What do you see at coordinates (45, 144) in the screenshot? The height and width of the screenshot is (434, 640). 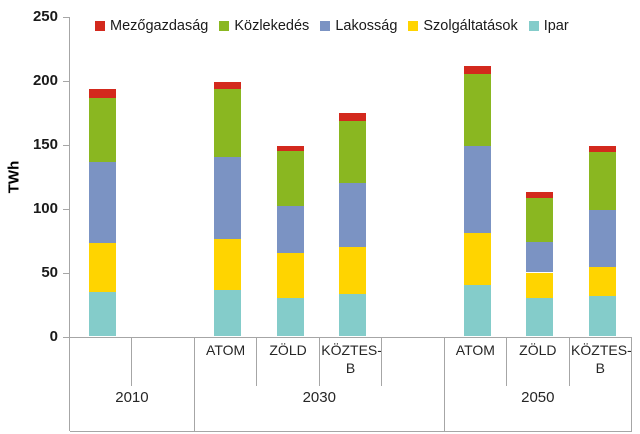 I see `y-tick-label-150: 150` at bounding box center [45, 144].